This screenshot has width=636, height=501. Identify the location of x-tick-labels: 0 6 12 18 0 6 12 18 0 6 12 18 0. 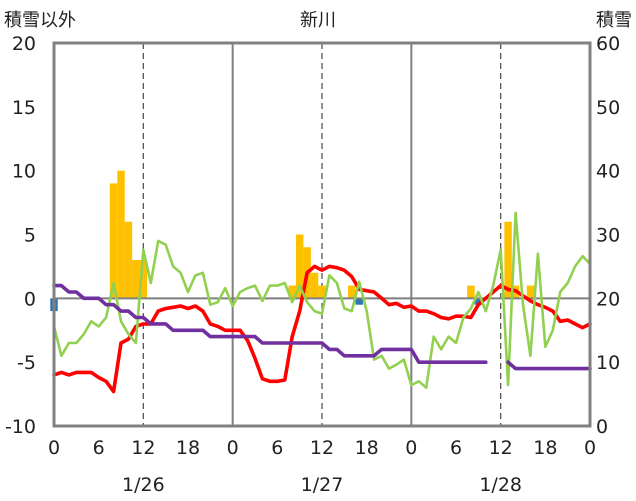
(322, 448).